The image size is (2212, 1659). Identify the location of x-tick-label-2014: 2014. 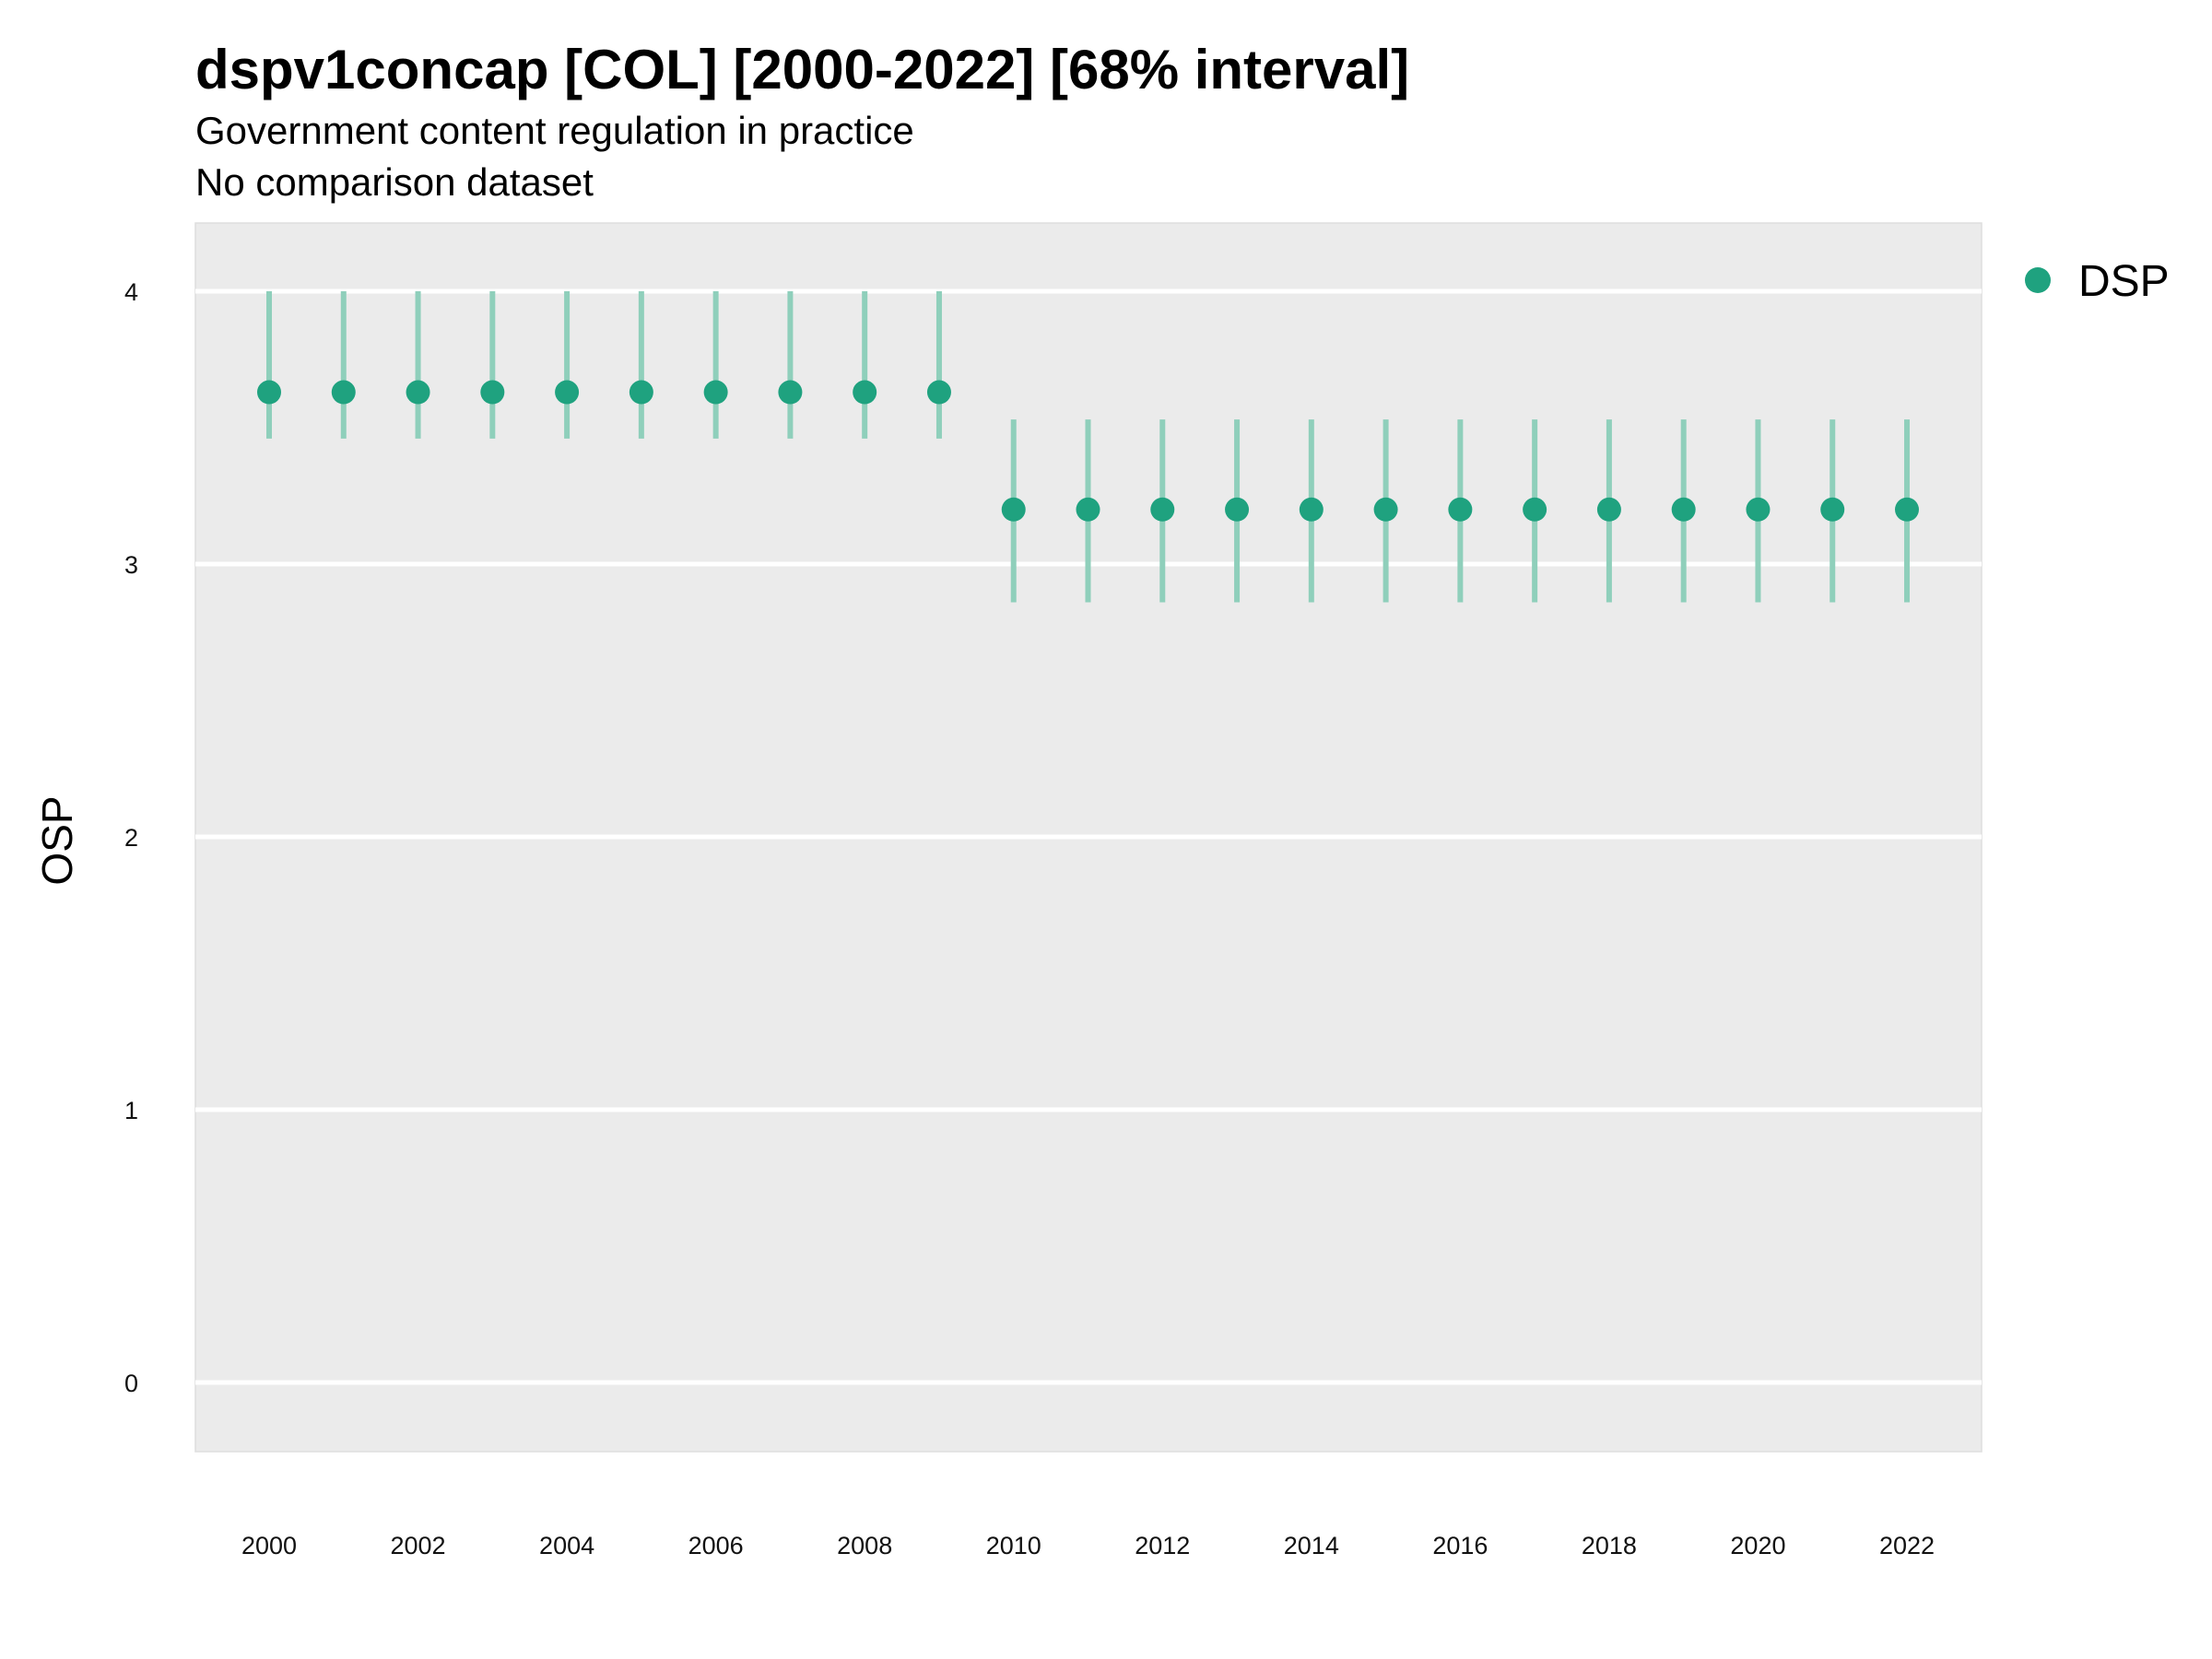
(1311, 1545).